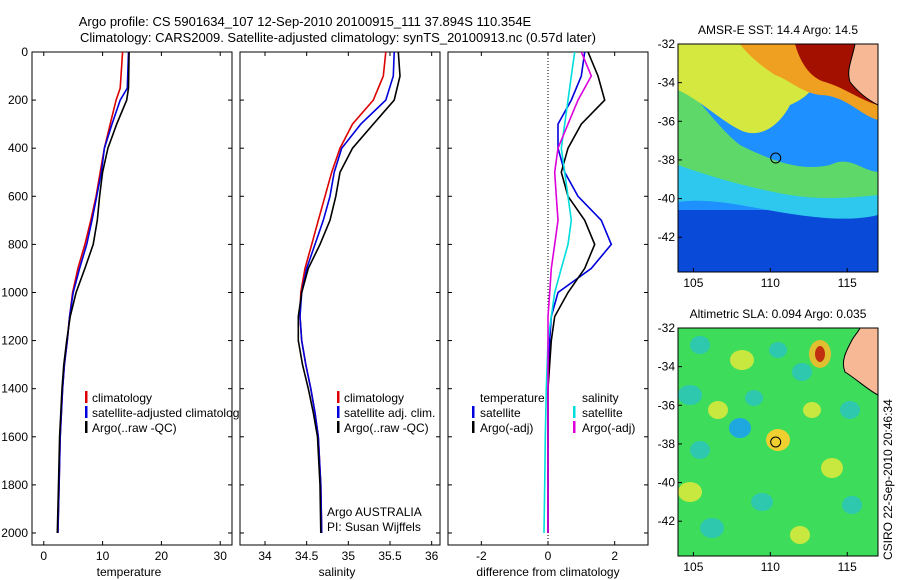 Image resolution: width=900 pixels, height=580 pixels. What do you see at coordinates (390, 556) in the screenshot?
I see `x-tick-label: 35.5` at bounding box center [390, 556].